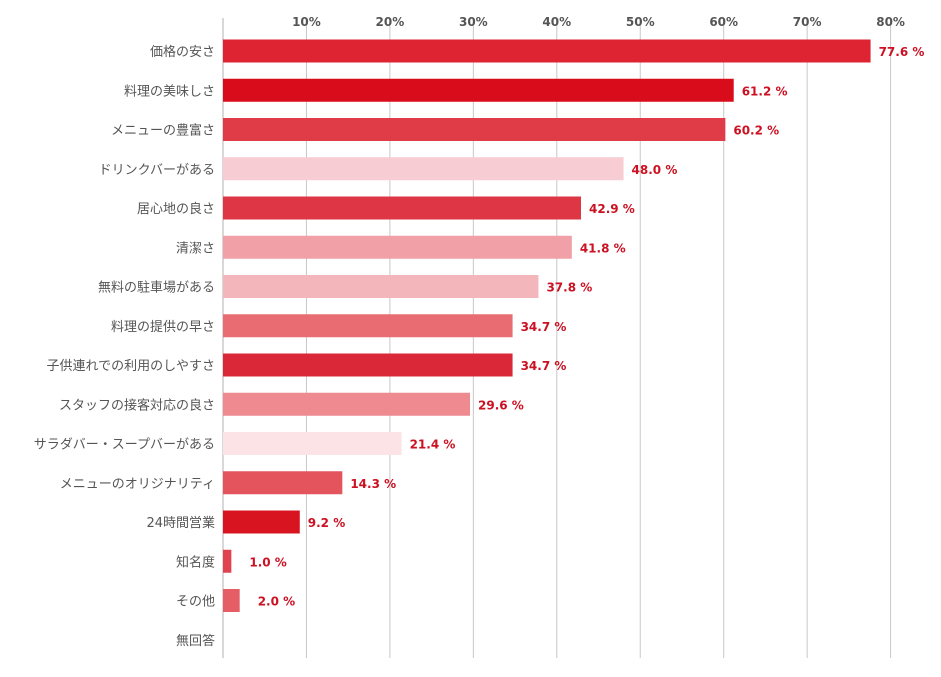  Describe the element at coordinates (612, 209) in the screenshot. I see `value-label: 42.9 %` at that location.